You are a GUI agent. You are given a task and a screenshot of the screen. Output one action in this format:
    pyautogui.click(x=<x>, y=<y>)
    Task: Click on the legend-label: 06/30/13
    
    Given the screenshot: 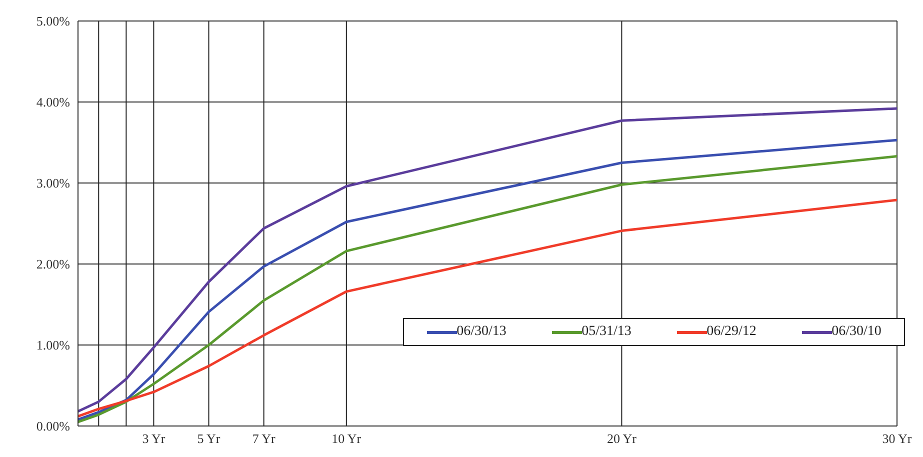 What is the action you would take?
    pyautogui.click(x=481, y=332)
    